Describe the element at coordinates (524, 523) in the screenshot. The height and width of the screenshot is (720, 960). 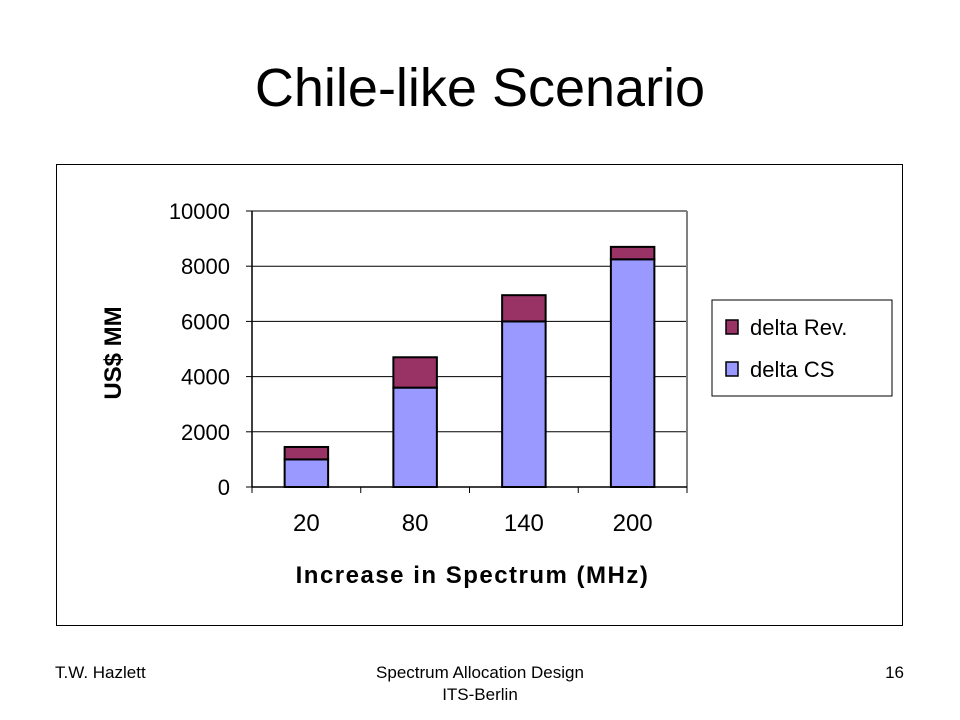
I see `x-tick-label: 140` at that location.